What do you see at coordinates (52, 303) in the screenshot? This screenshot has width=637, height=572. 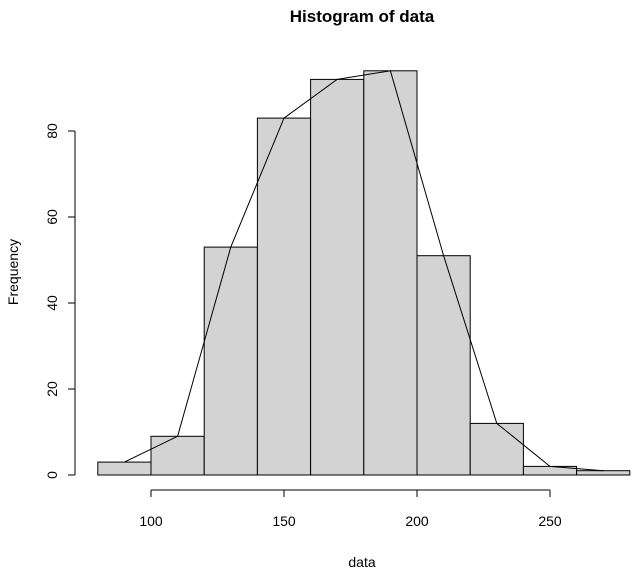 I see `y-tick-label-40: 40` at bounding box center [52, 303].